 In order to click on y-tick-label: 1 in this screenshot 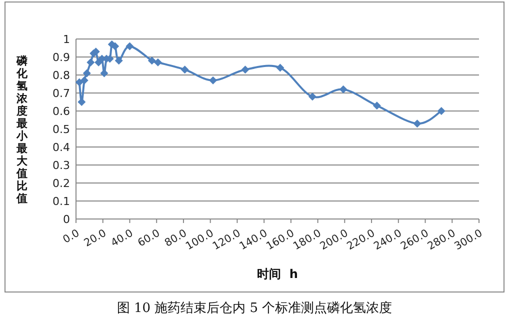, I will do `click(66, 39)`.